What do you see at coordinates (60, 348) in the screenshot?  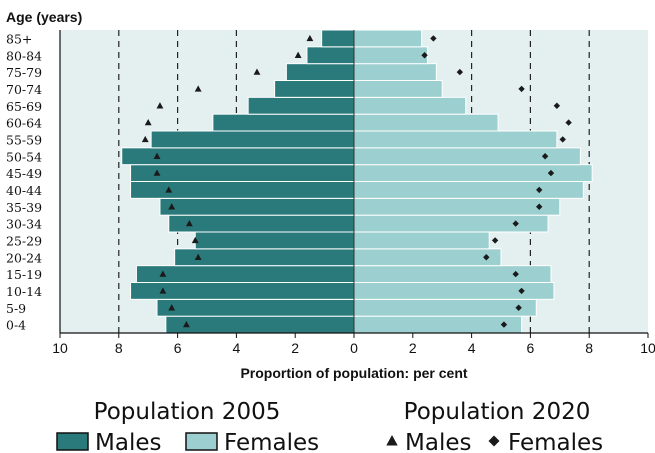 I see `x-tick-label: 10` at bounding box center [60, 348].